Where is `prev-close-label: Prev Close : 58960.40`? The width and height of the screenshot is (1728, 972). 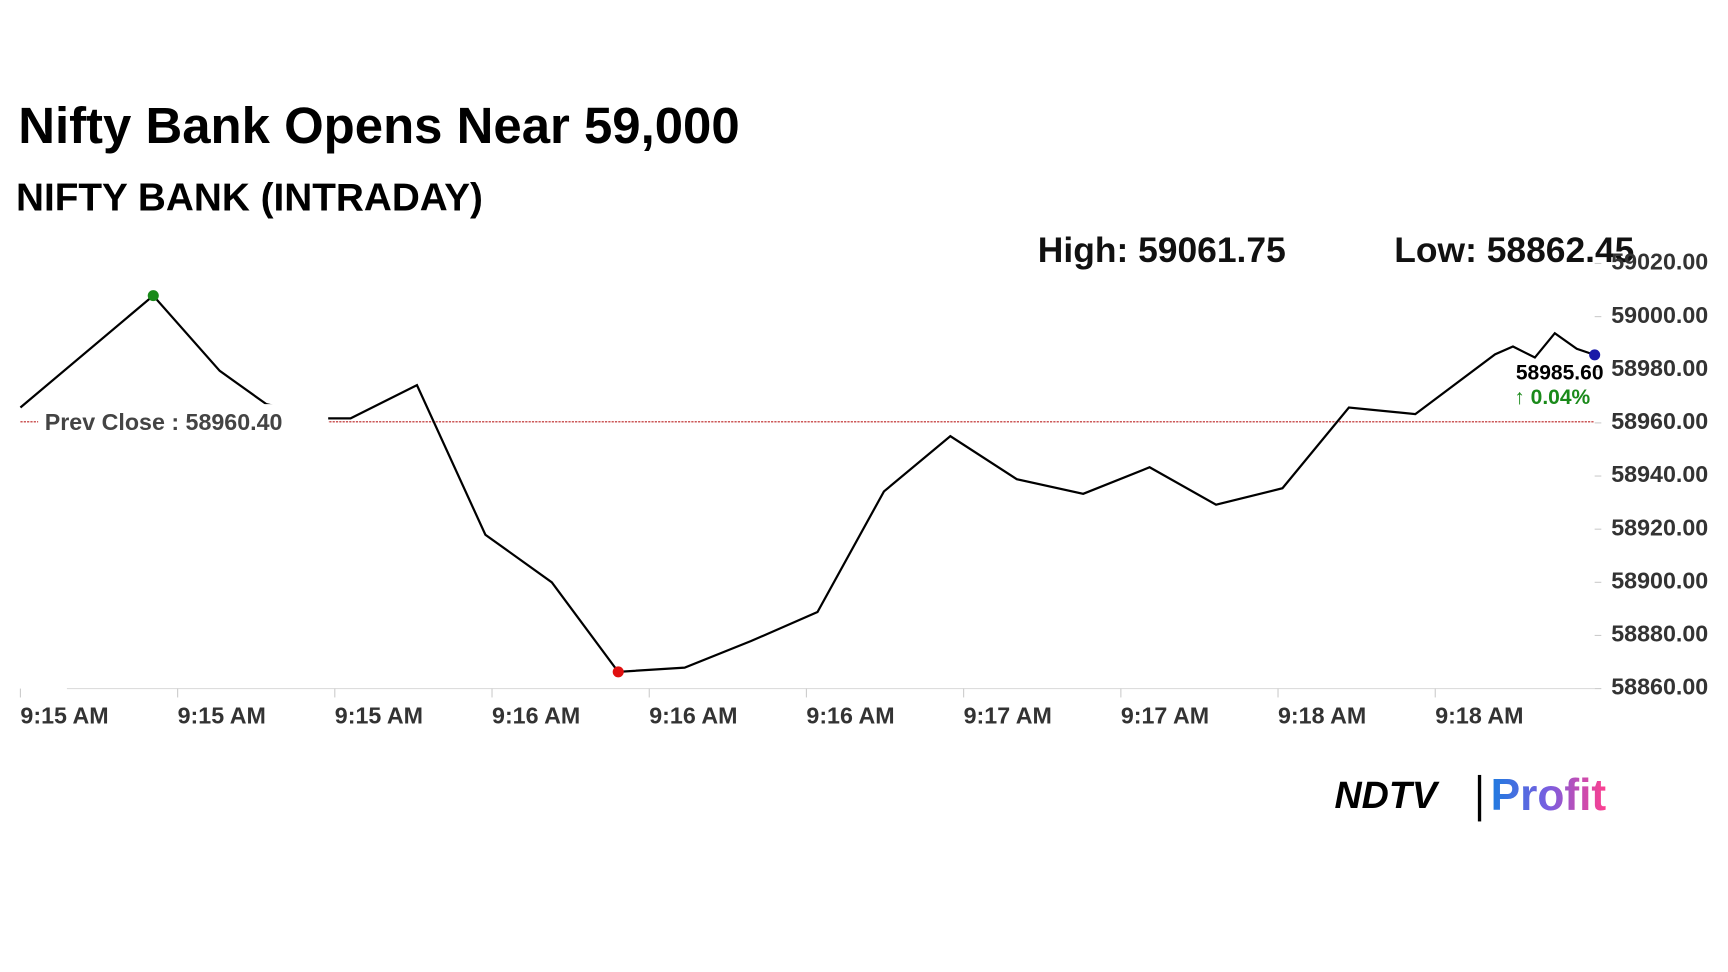 prev-close-label: Prev Close : 58960.40 is located at coordinates (164, 422).